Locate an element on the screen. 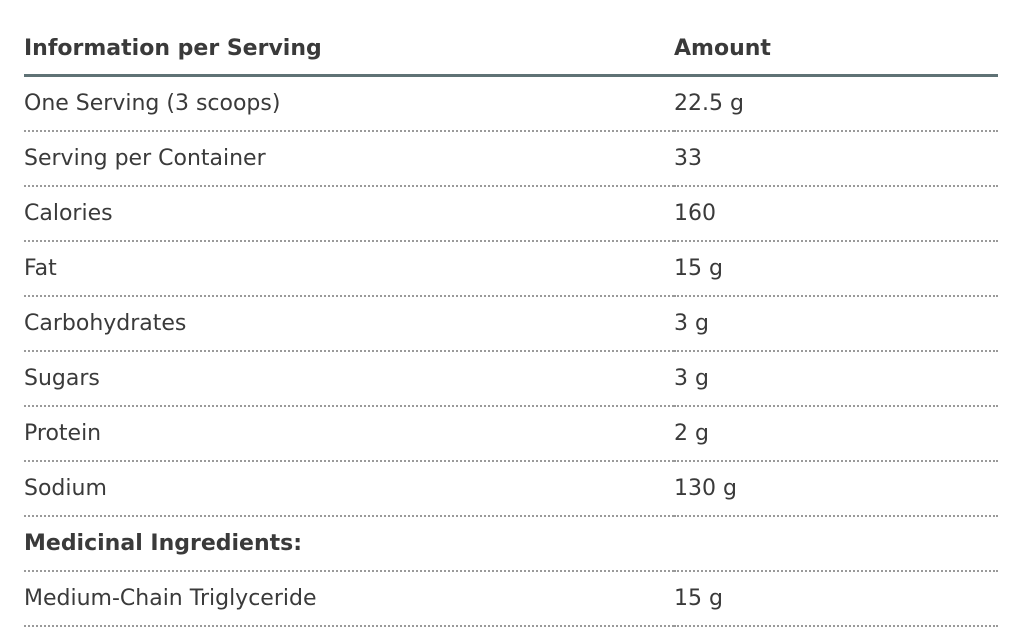 The width and height of the screenshot is (1034, 643). table-cell: Sodium is located at coordinates (349, 489).